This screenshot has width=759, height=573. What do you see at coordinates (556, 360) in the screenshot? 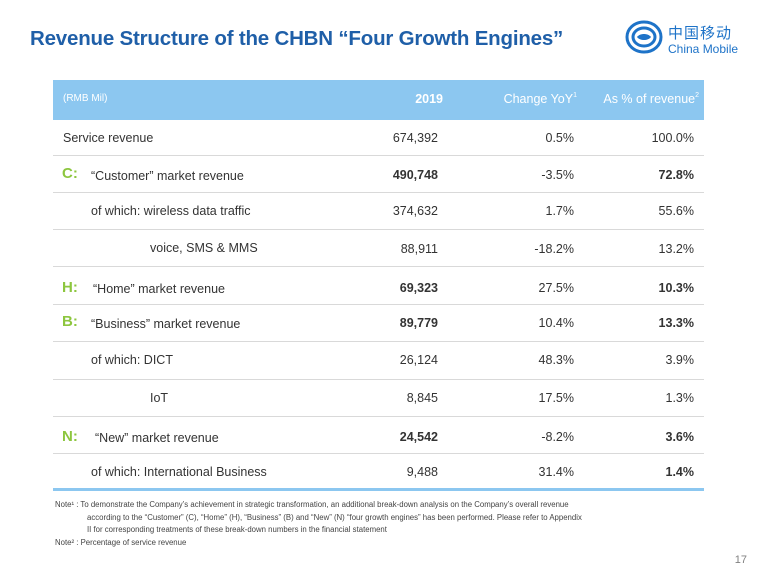
I see `value-yoy: 48.3%` at bounding box center [556, 360].